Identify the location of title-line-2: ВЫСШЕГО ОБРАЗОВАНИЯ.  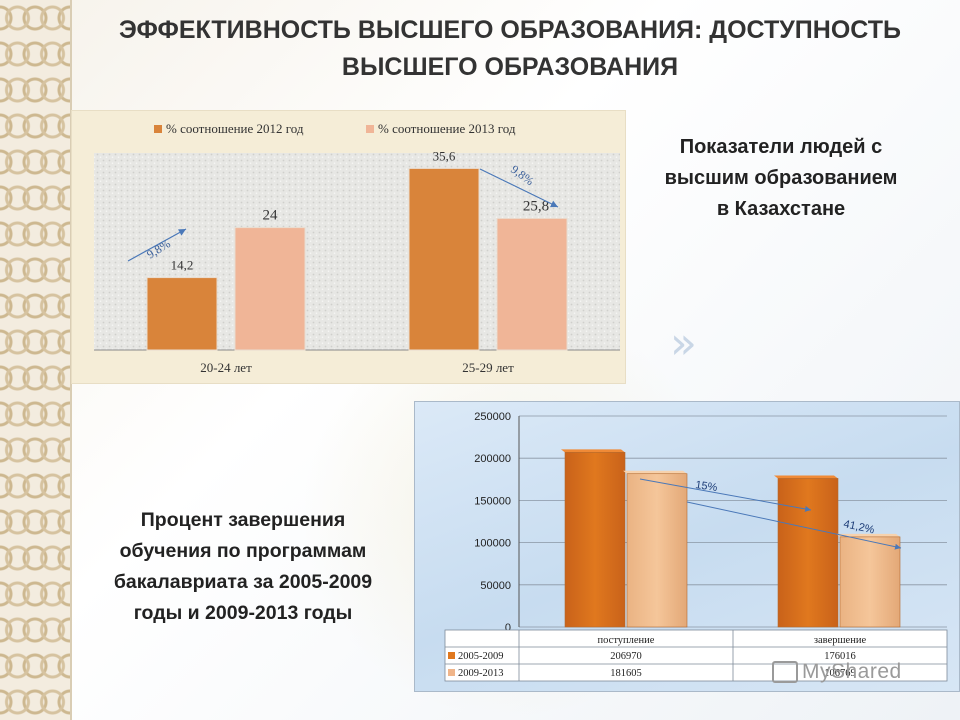
(510, 67).